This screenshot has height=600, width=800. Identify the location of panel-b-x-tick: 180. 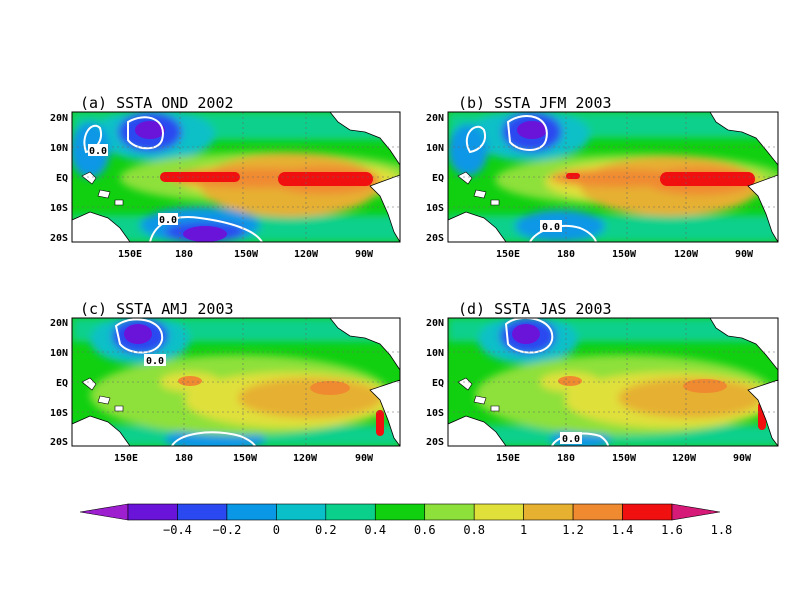
(566, 254).